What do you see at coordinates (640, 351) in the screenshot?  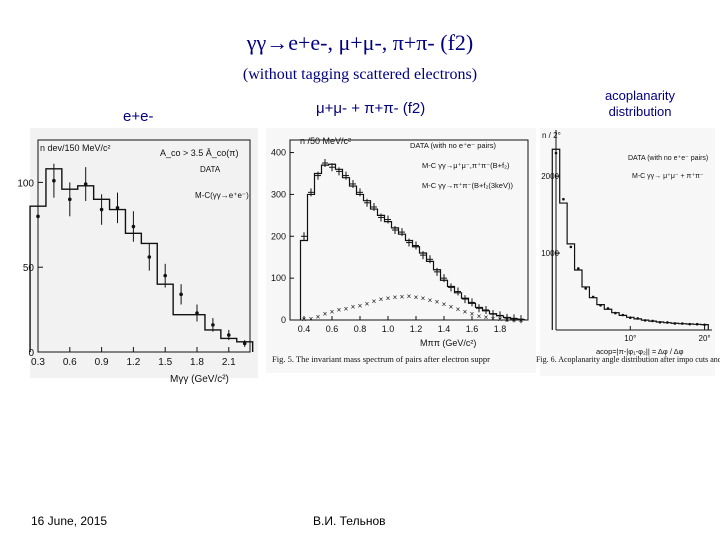 I see `acop-xlabel: acop=|π-|φ₁-φ₂|| = Δφ / Δφ` at bounding box center [640, 351].